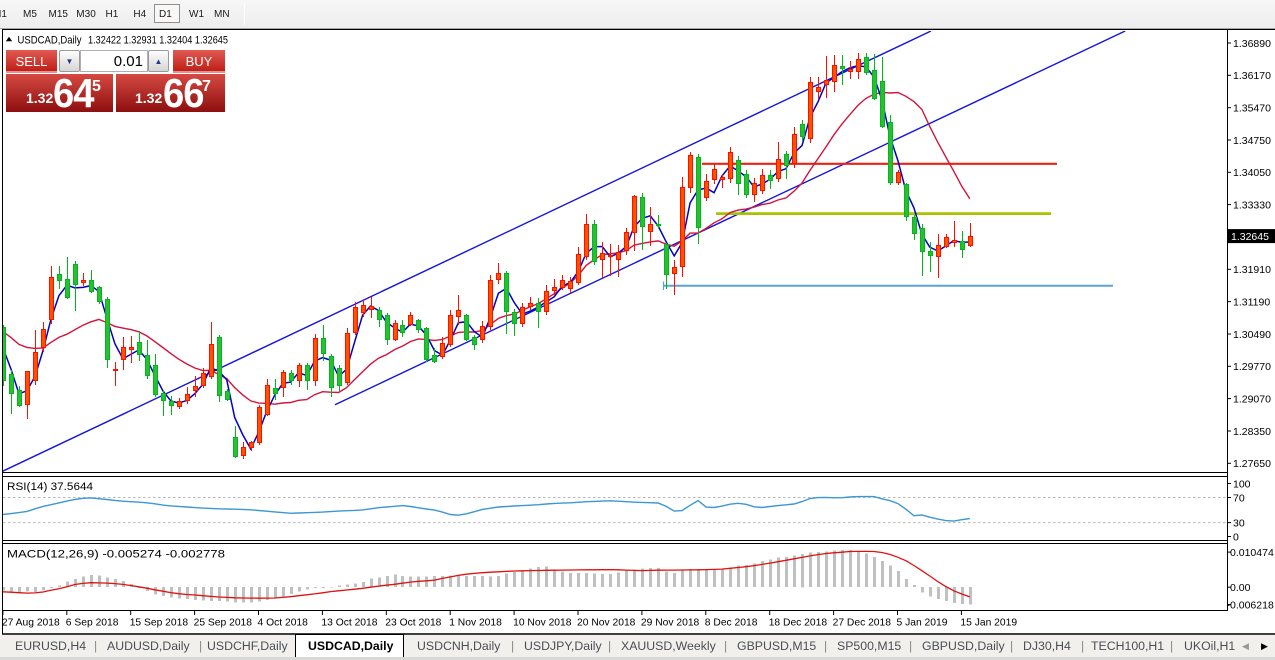  Describe the element at coordinates (1239, 498) in the screenshot. I see `svg-text: 70` at that location.